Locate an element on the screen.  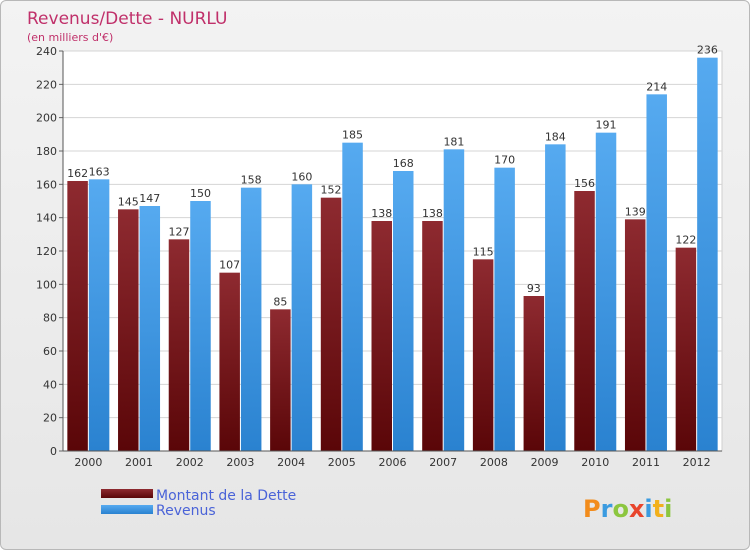
bar-debt-2008 is located at coordinates (483, 355).